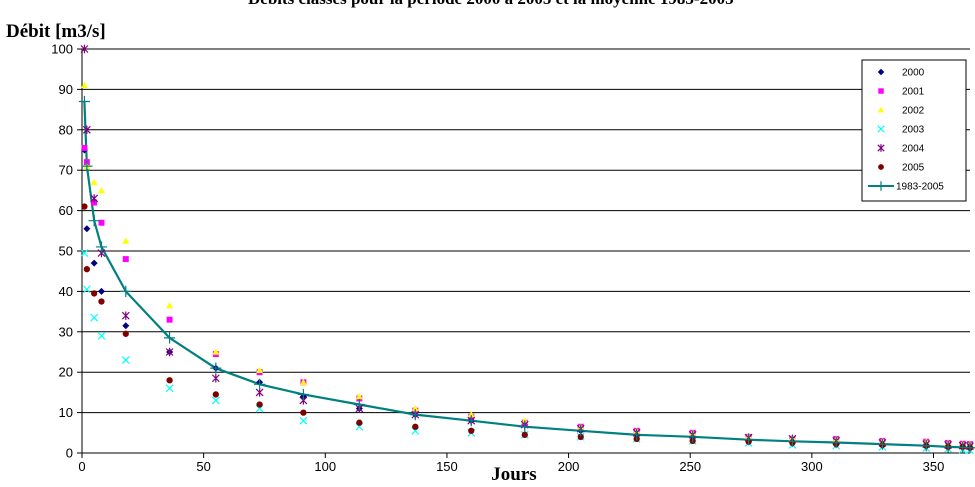 The height and width of the screenshot is (487, 975). I want to click on legend-label-2004: 2004, so click(913, 149).